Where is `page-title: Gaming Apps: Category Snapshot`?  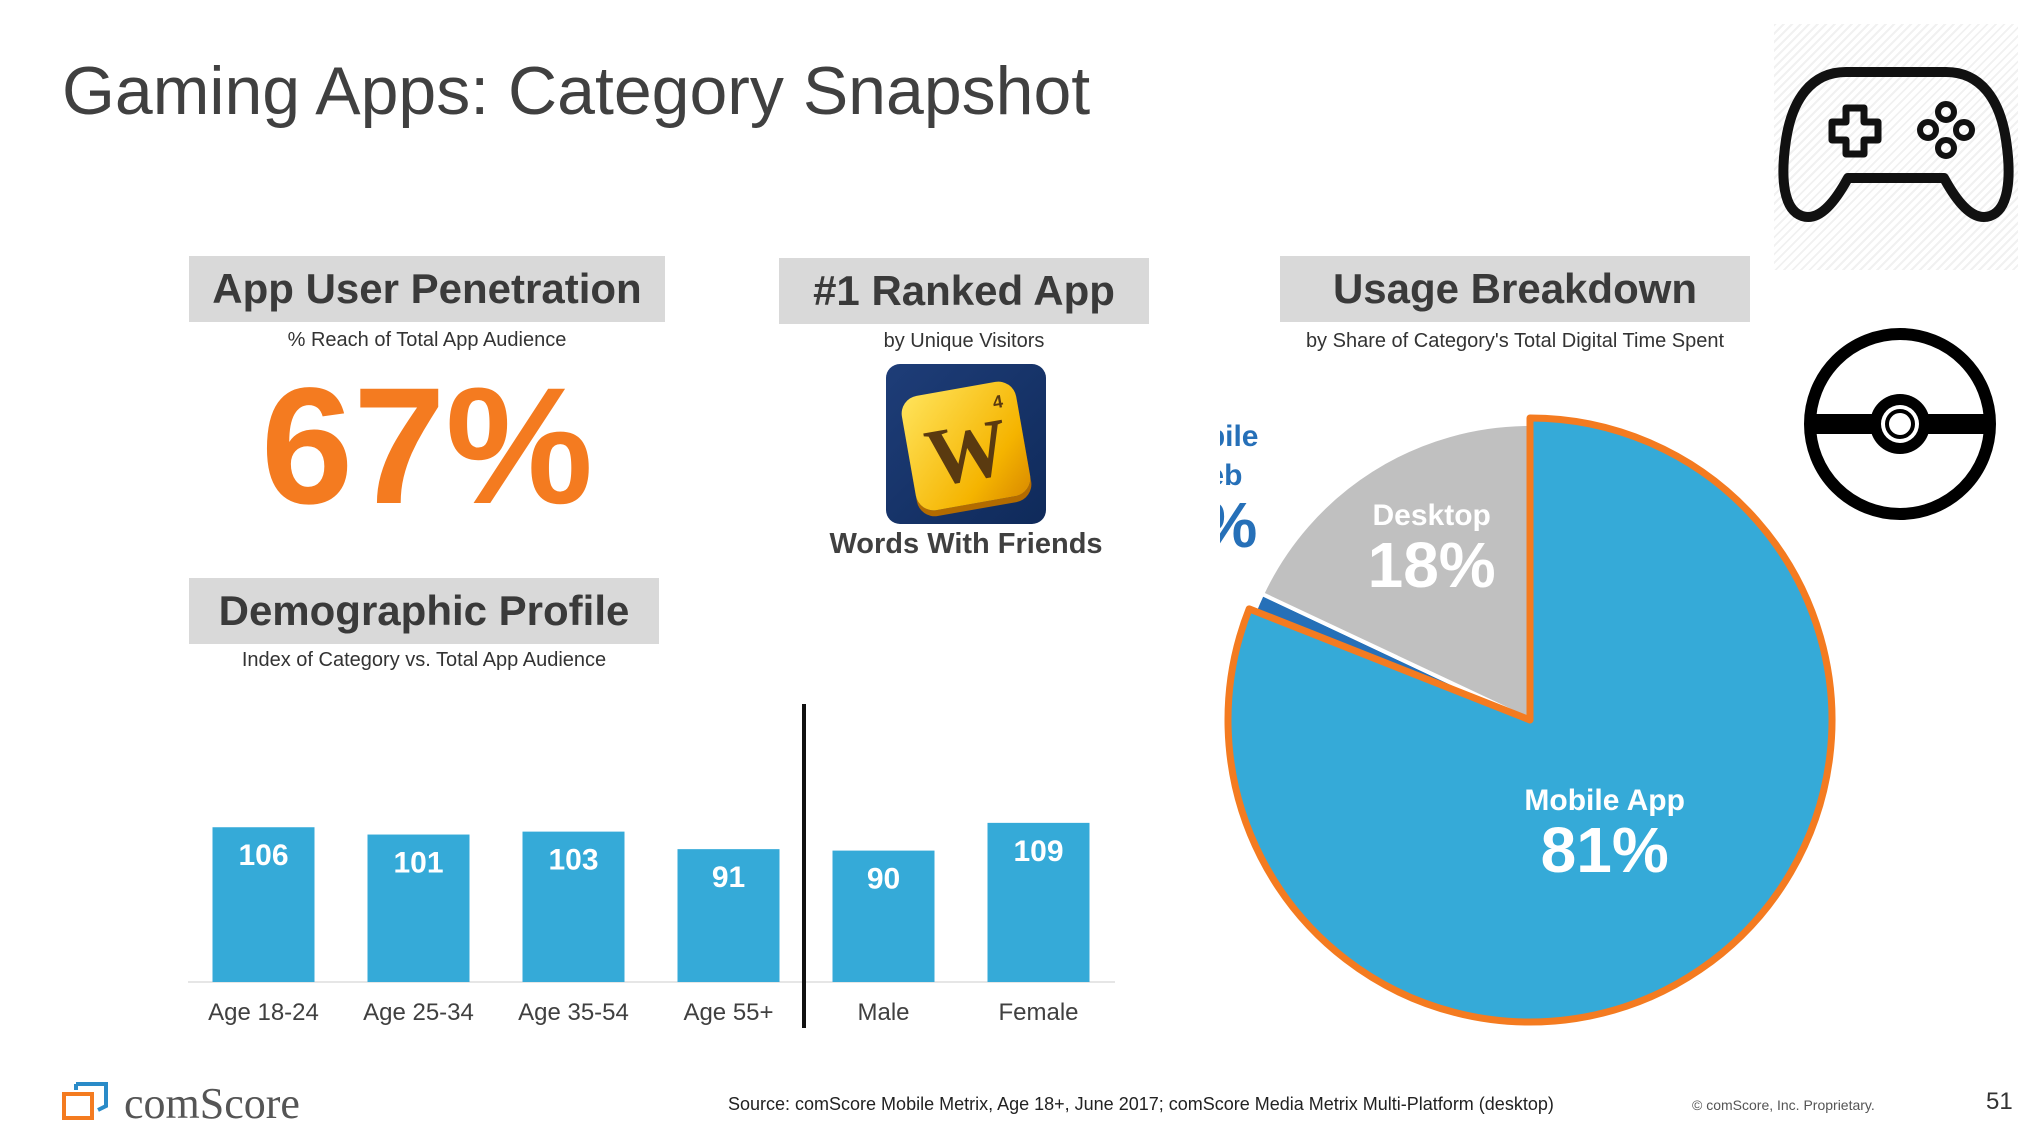
page-title: Gaming Apps: Category Snapshot is located at coordinates (576, 91).